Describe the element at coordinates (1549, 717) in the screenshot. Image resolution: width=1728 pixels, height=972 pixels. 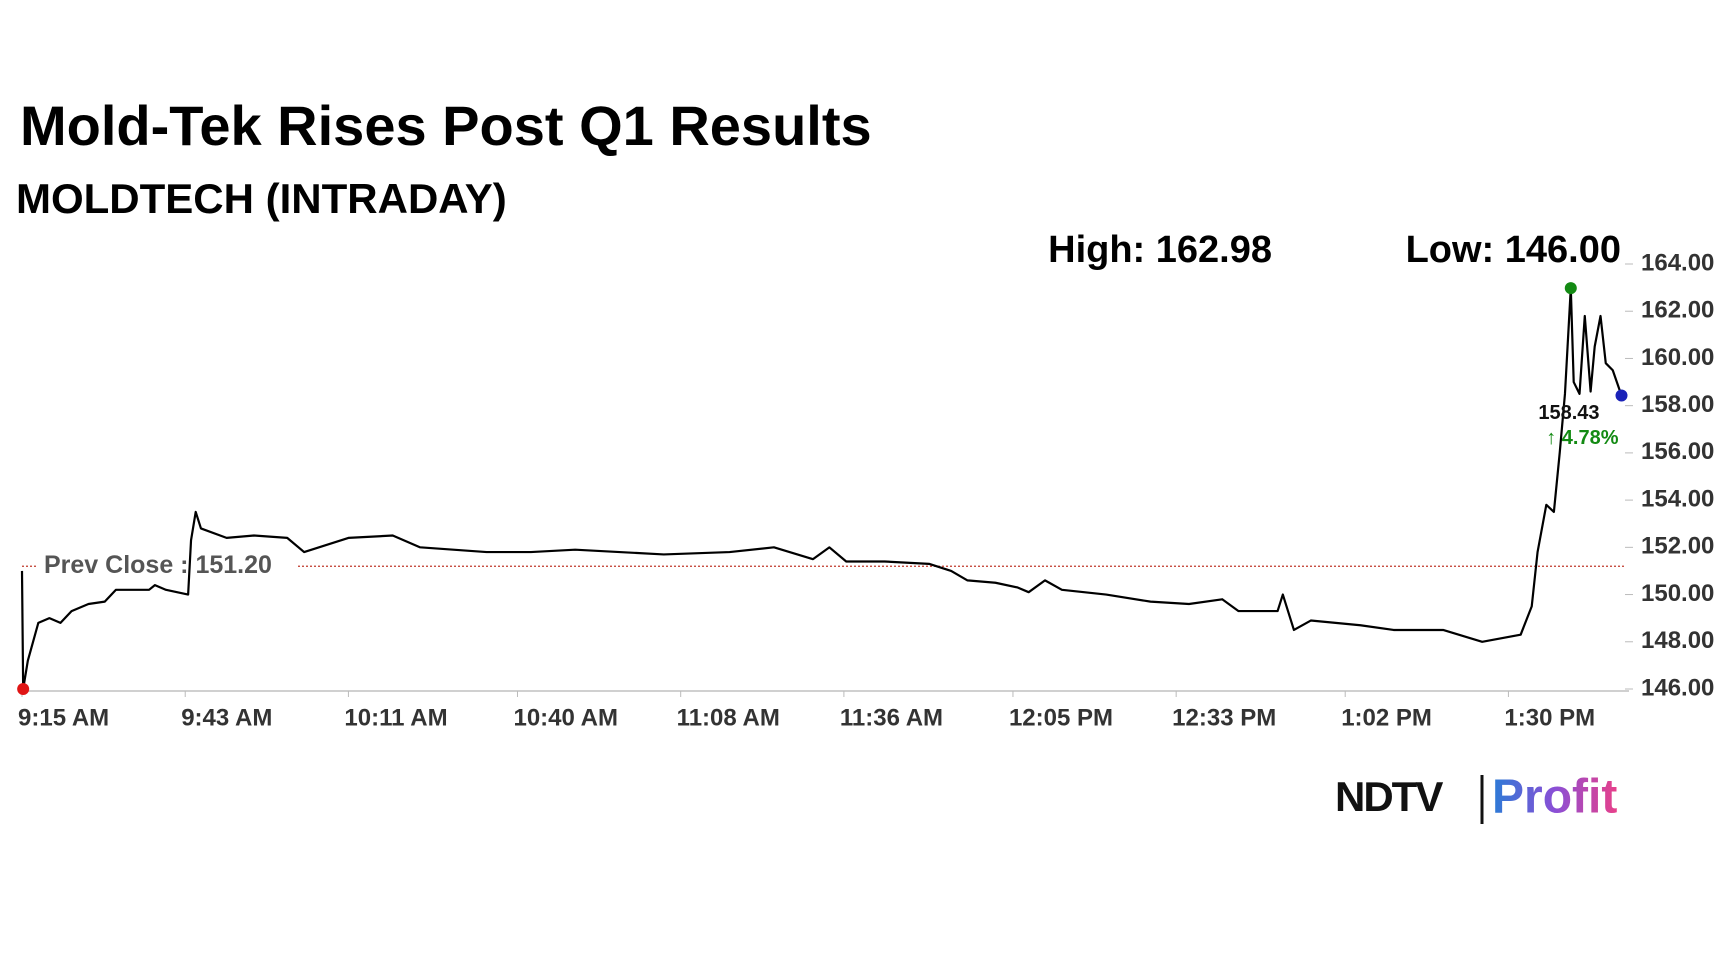
I see `x-tick-label: 1:30 PM` at that location.